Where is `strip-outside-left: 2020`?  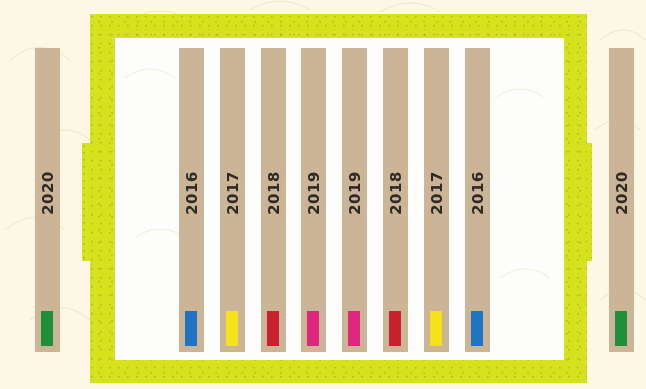
strip-outside-left: 2020 is located at coordinates (47, 200).